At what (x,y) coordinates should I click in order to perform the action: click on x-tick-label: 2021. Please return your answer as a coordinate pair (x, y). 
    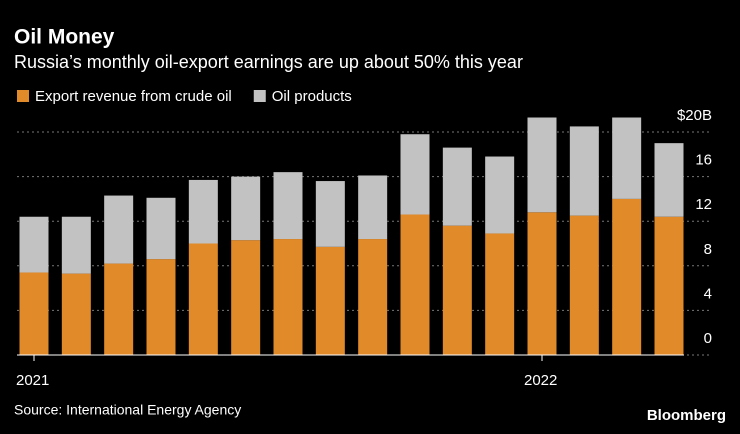
    Looking at the image, I should click on (32, 380).